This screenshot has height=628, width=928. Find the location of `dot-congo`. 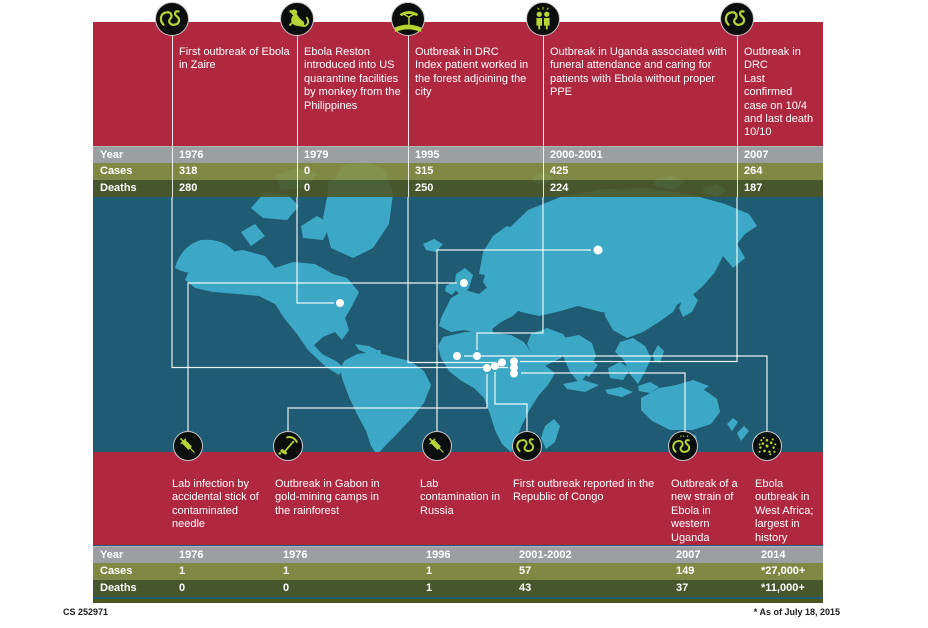

dot-congo is located at coordinates (495, 366).